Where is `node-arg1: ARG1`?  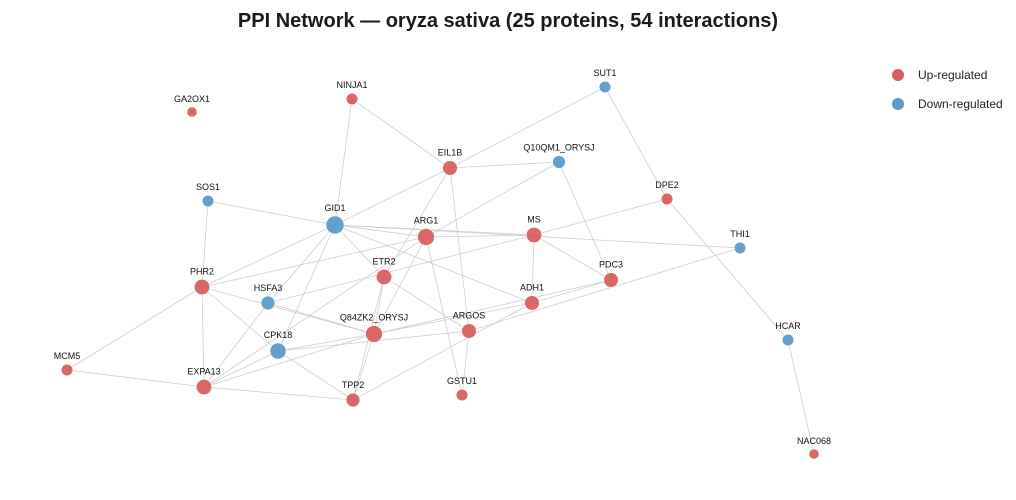
node-arg1: ARG1 is located at coordinates (426, 231).